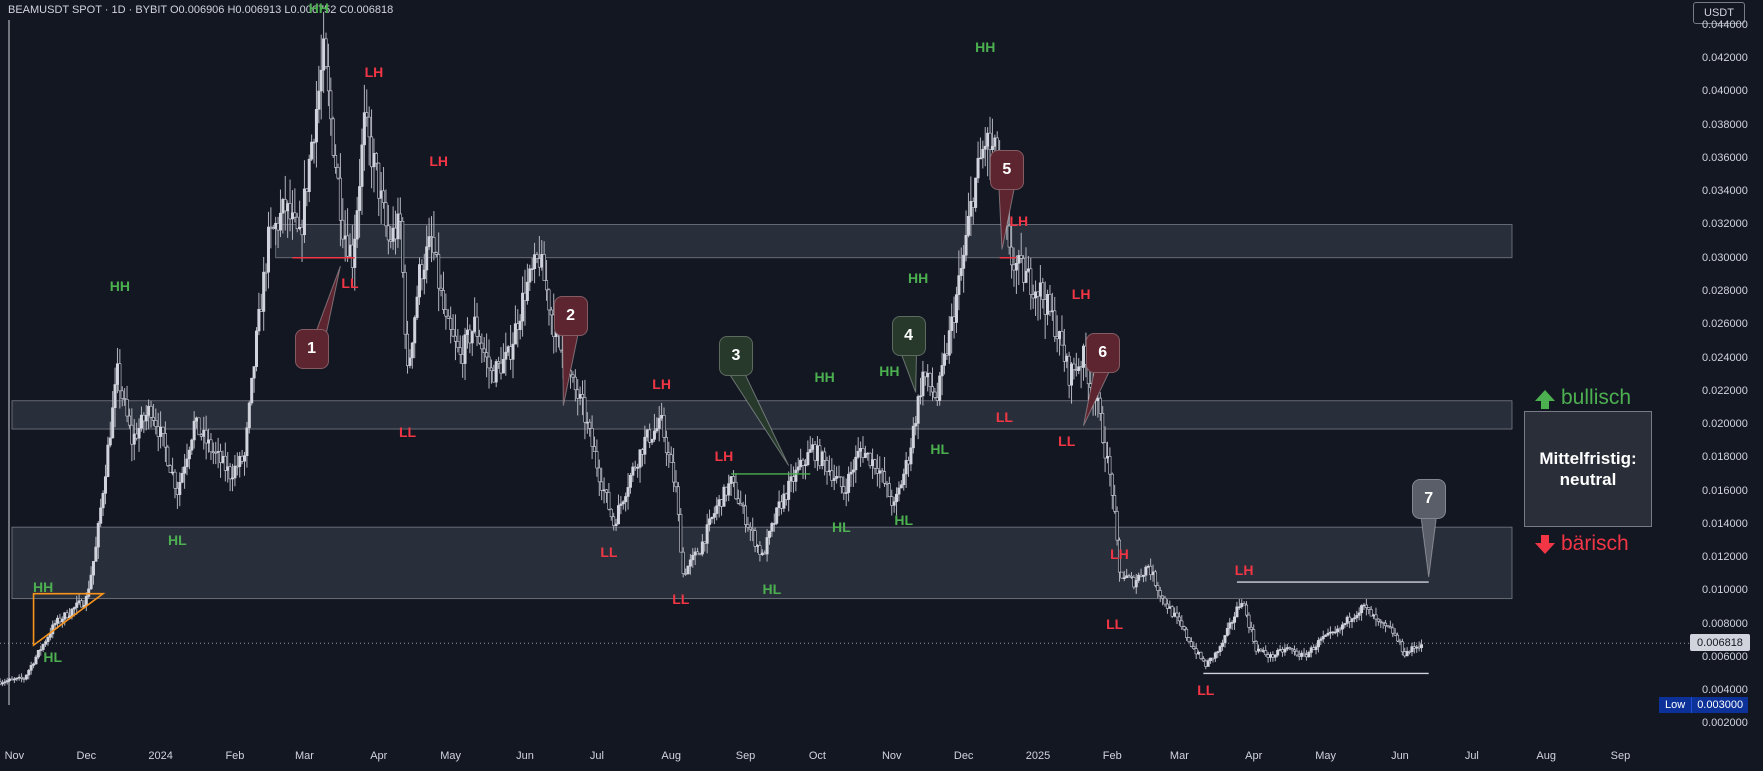 The height and width of the screenshot is (771, 1763). Describe the element at coordinates (1206, 690) in the screenshot. I see `swing-label-ll: LL` at that location.